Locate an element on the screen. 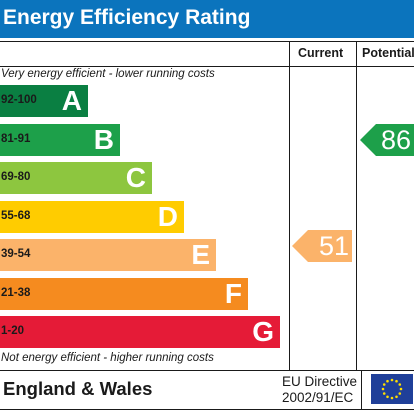  footer-divider is located at coordinates (207, 370).